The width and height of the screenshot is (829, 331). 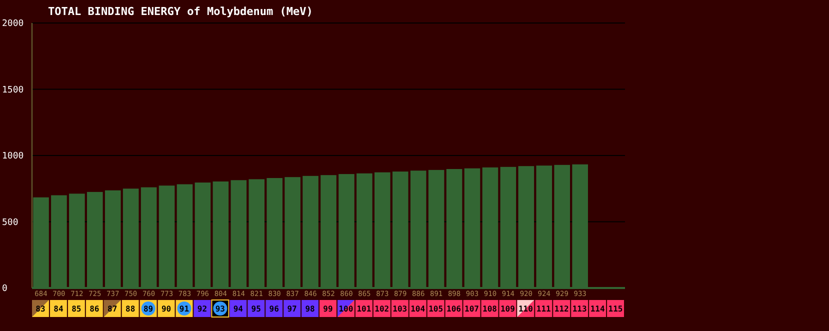 What do you see at coordinates (292, 309) in the screenshot?
I see `x-tick-label: 97` at bounding box center [292, 309].